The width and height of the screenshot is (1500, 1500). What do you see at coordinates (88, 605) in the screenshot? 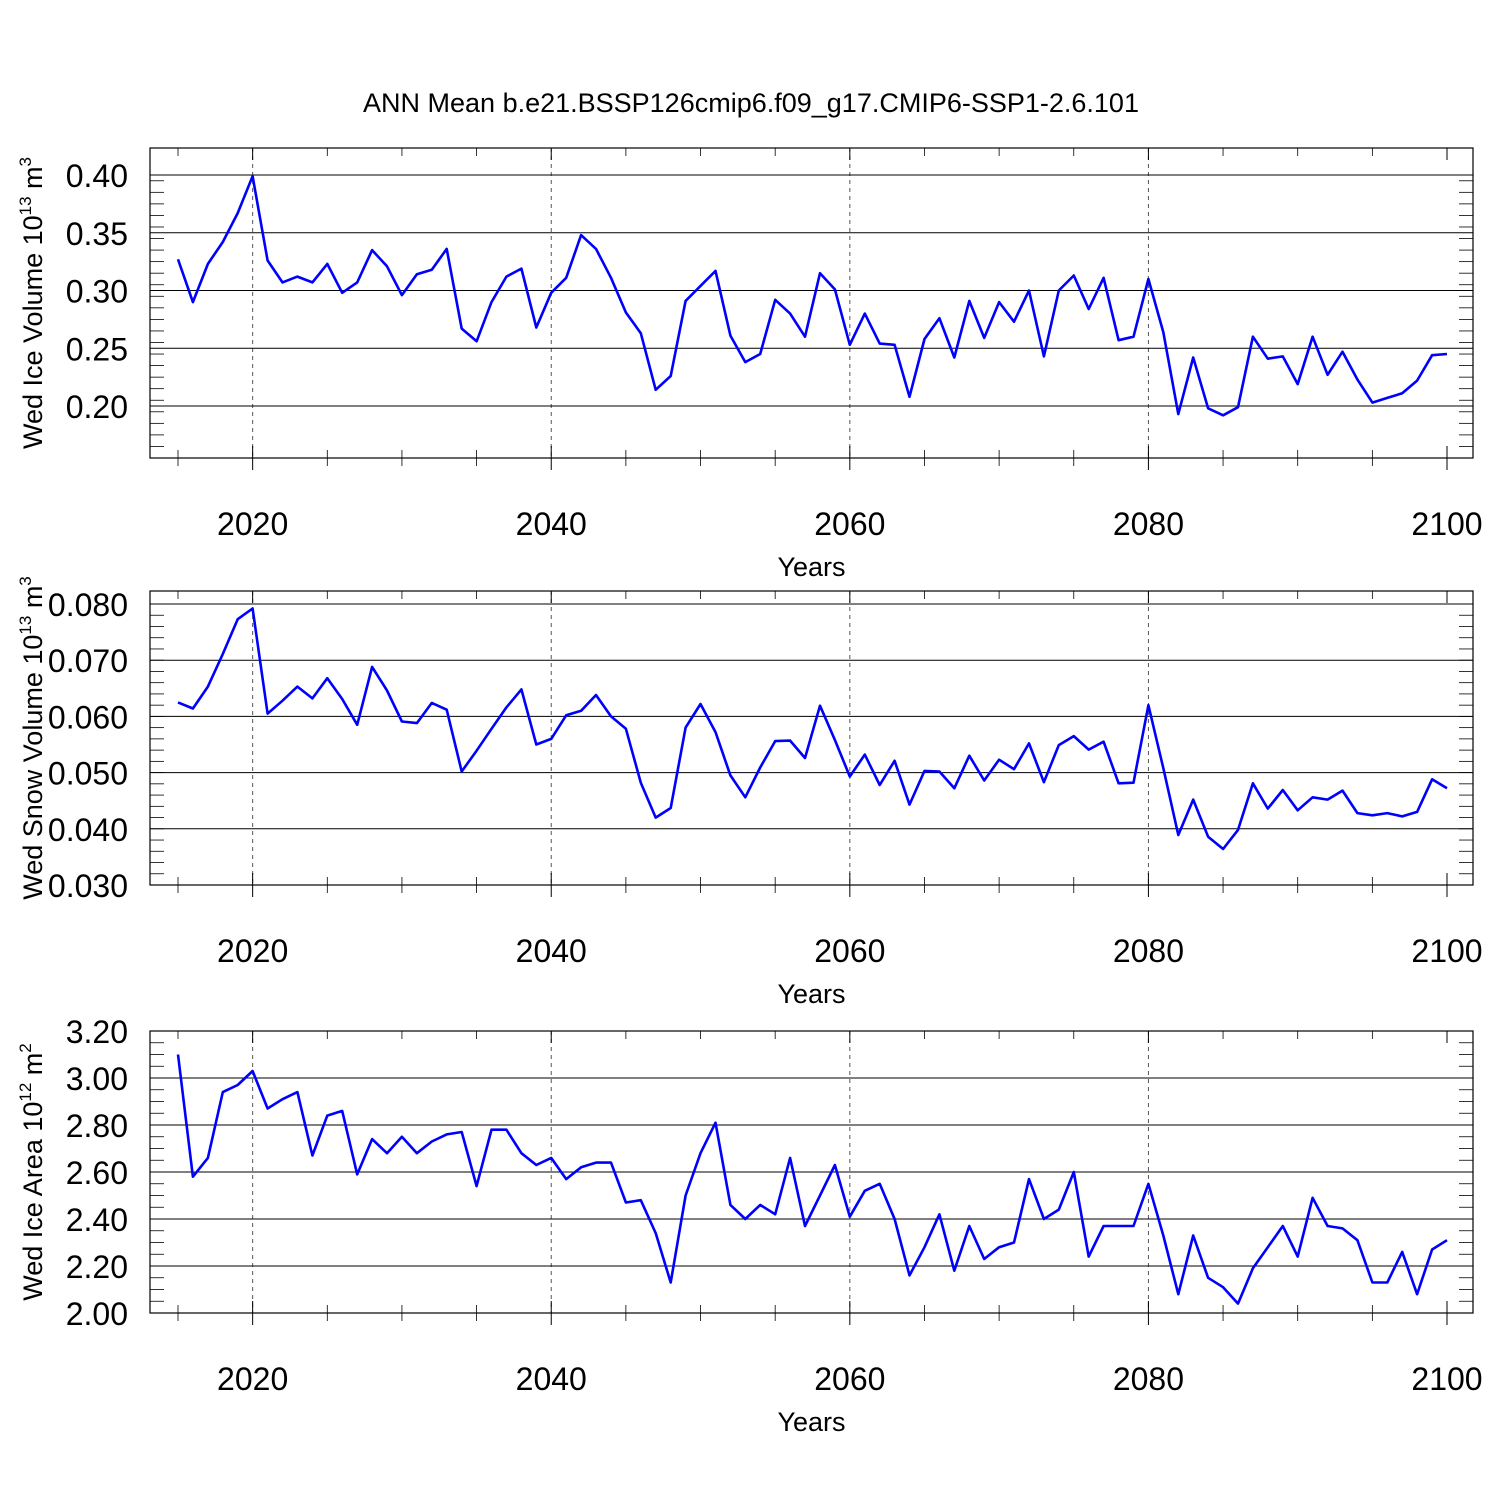
I see `y-tick-label: 0.080` at bounding box center [88, 605].